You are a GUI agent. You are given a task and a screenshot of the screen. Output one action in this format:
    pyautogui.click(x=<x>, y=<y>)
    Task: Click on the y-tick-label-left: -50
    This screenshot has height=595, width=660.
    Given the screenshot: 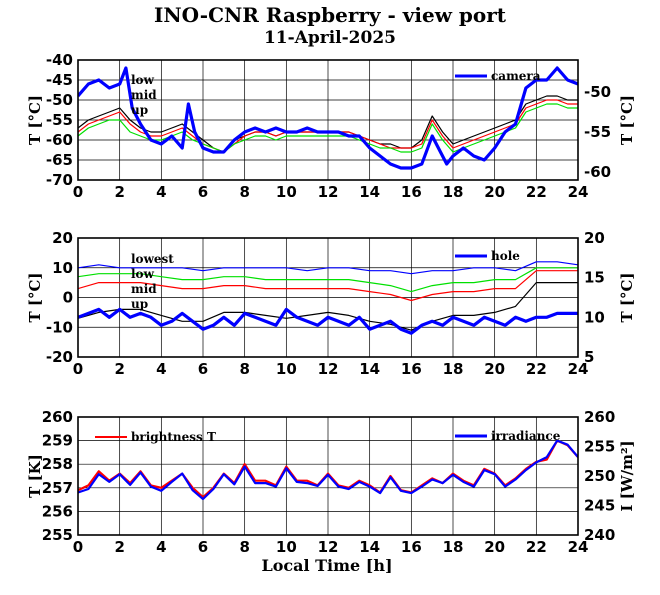 What is the action you would take?
    pyautogui.click(x=59, y=100)
    